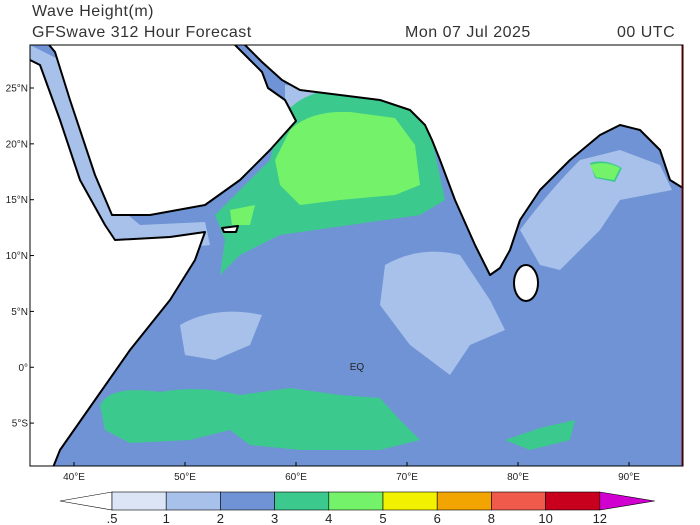 This screenshot has width=700, height=525. I want to click on lon-label: 80°E, so click(518, 477).